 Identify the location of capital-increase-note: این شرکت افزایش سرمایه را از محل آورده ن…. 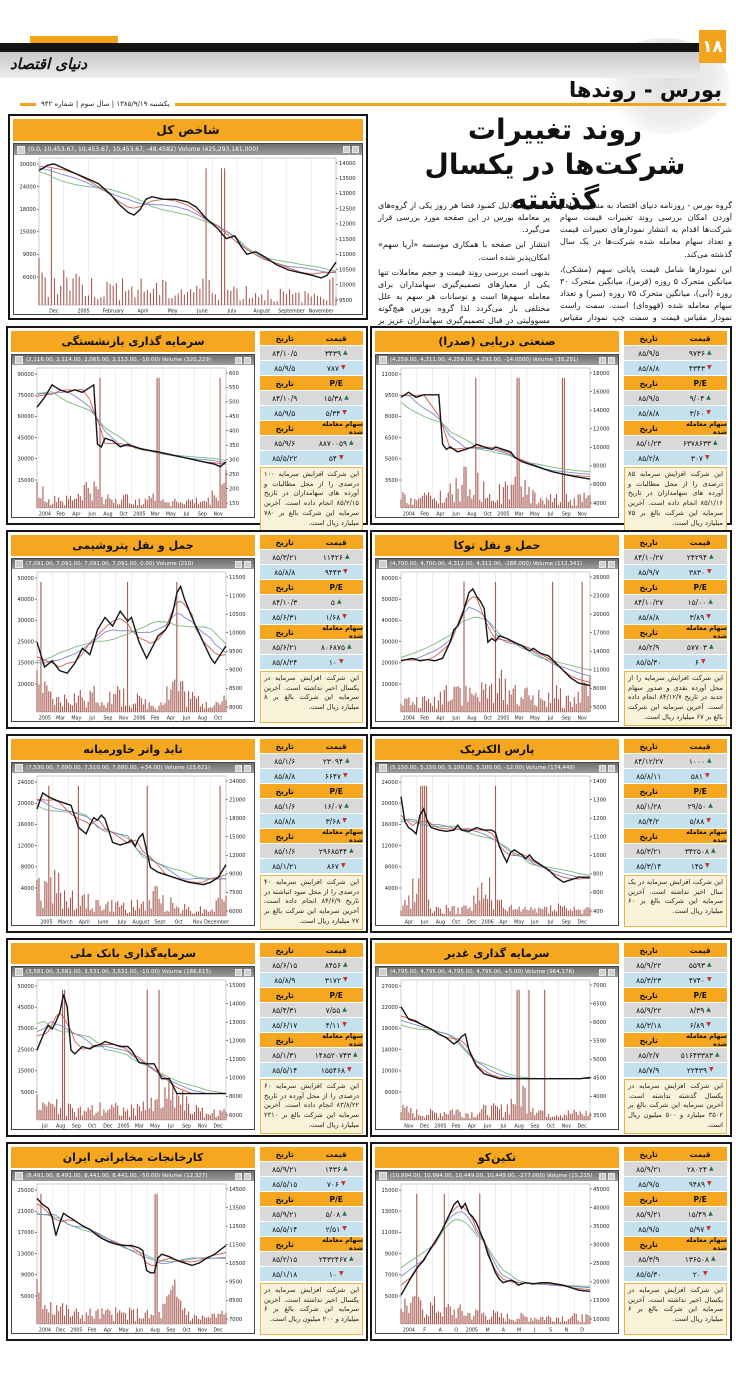
(675, 698).